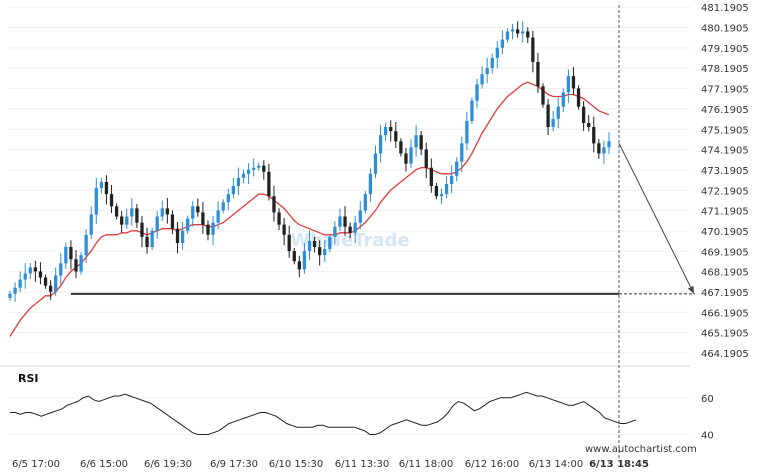 The height and width of the screenshot is (475, 760). I want to click on x-tick-label: 6/10 15:30, so click(296, 464).